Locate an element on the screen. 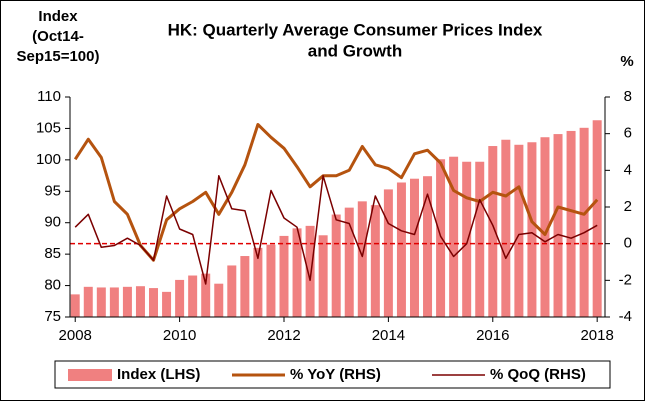 The height and width of the screenshot is (401, 645). legend-label: % YoY (RHS) is located at coordinates (335, 374).